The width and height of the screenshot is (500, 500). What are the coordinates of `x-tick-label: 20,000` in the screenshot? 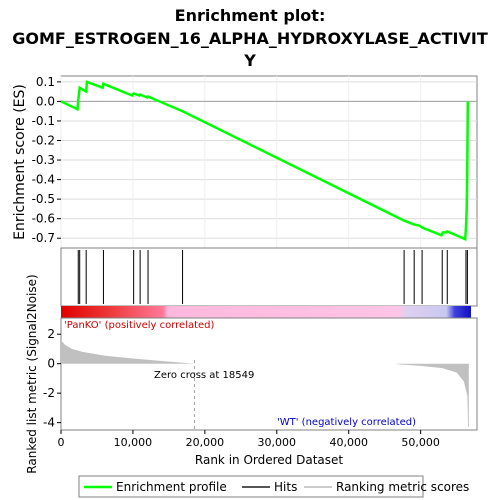 It's located at (205, 442).